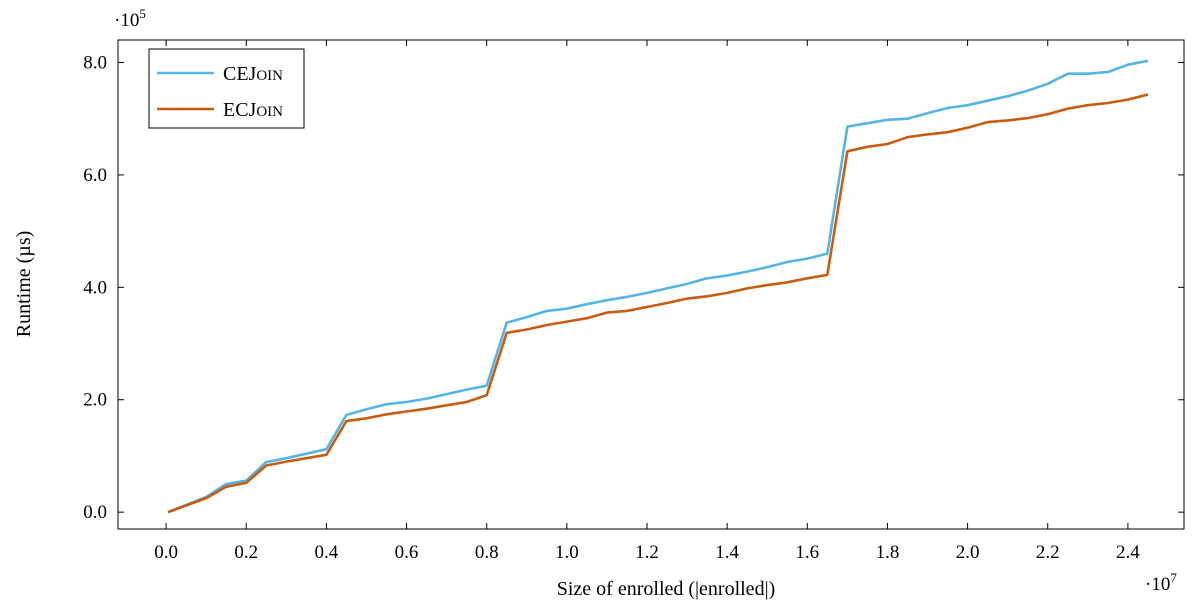  What do you see at coordinates (226, 88) in the screenshot?
I see `legend-box` at bounding box center [226, 88].